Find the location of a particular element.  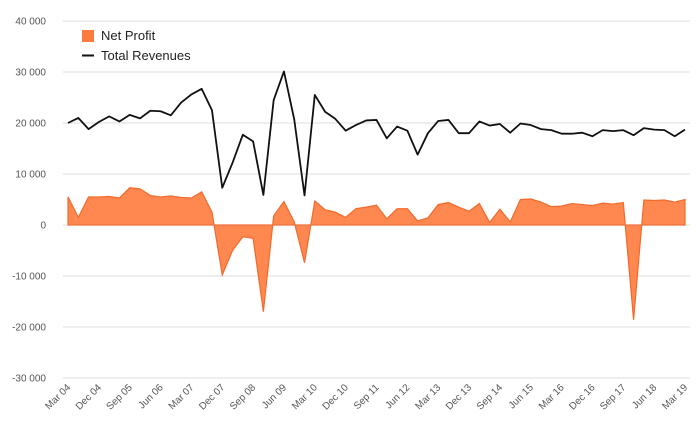

legend-swatch-net-profit is located at coordinates (88, 36).